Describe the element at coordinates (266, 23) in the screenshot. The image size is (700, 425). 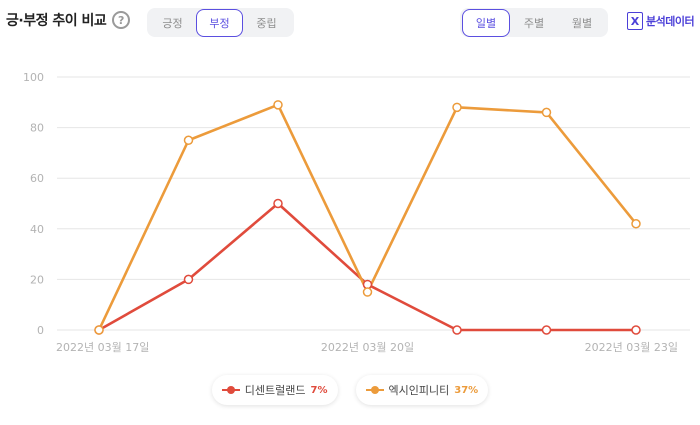
I see `tab-neutral: 중립` at that location.